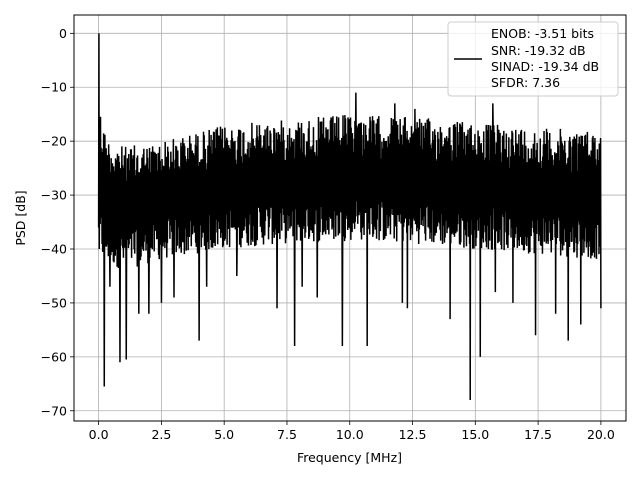 This screenshot has width=640, height=480. I want to click on x-axis-ticks: 0.0 2.5 5.0 7.5 10.0 12.5 15.0 17.5 20.0, so click(352, 431).